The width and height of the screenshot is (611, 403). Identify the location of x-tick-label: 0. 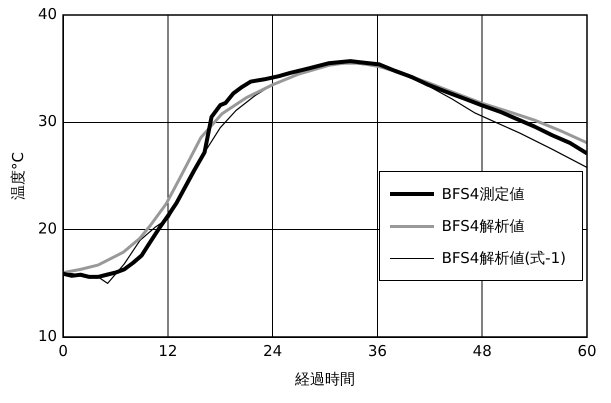
(63, 351).